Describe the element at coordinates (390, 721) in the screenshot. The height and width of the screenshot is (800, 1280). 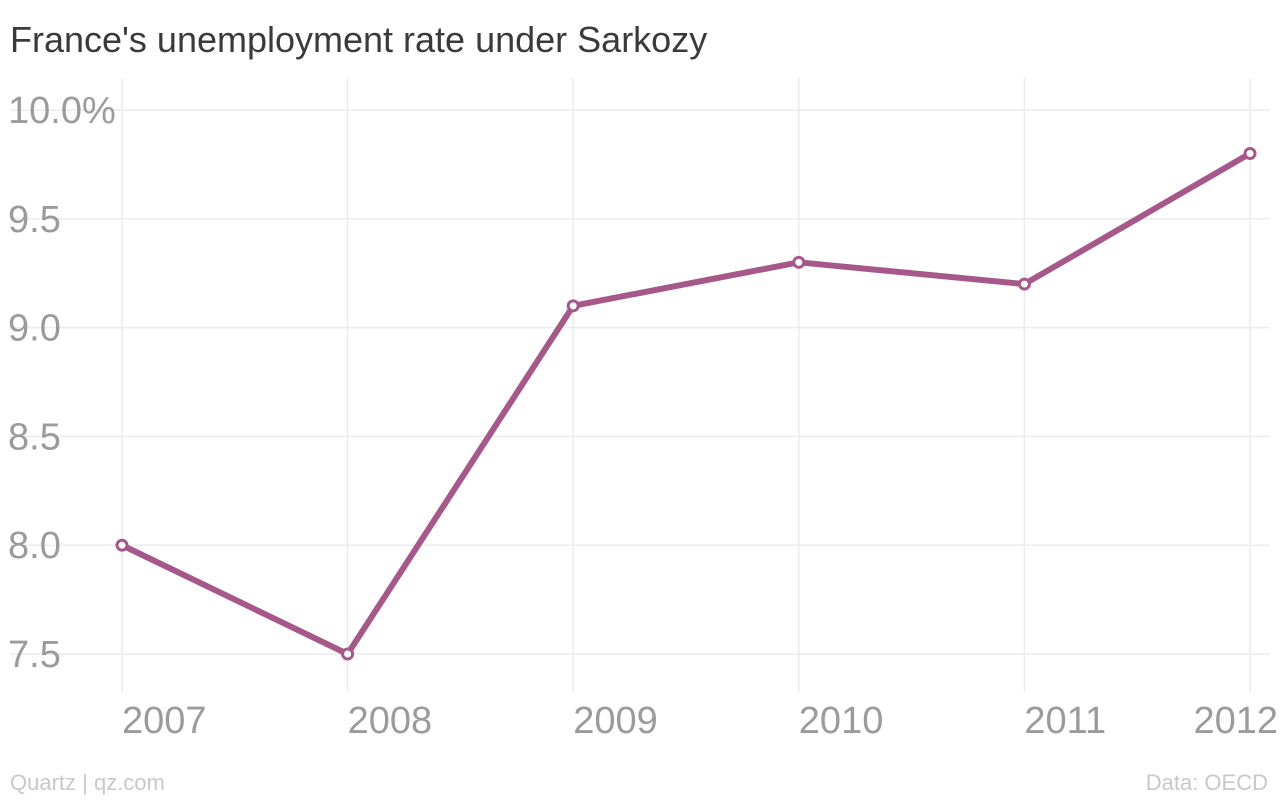
I see `x-tick-label: 2008` at that location.